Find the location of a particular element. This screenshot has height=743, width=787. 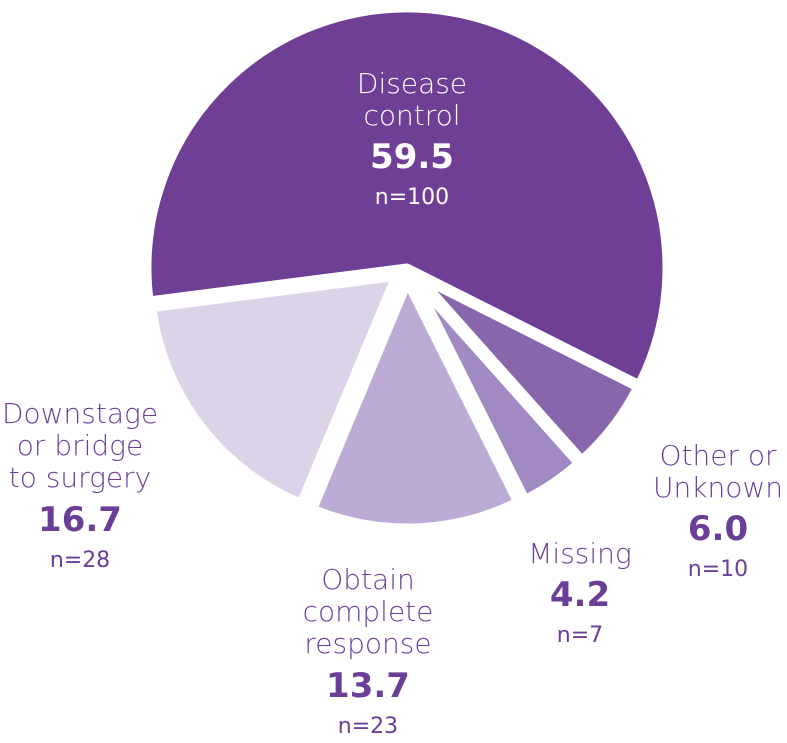

label-missing: Missing 4.2 n=7 is located at coordinates (580, 593).